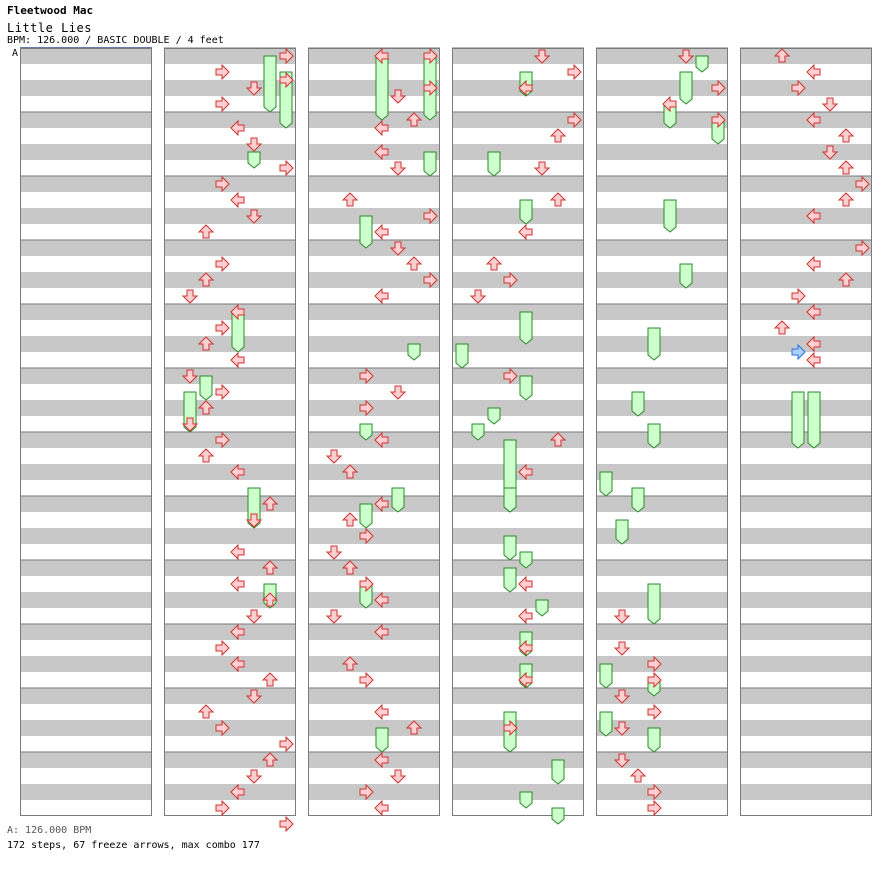 The height and width of the screenshot is (876, 896). What do you see at coordinates (15, 53) in the screenshot?
I see `section-marker: A` at bounding box center [15, 53].